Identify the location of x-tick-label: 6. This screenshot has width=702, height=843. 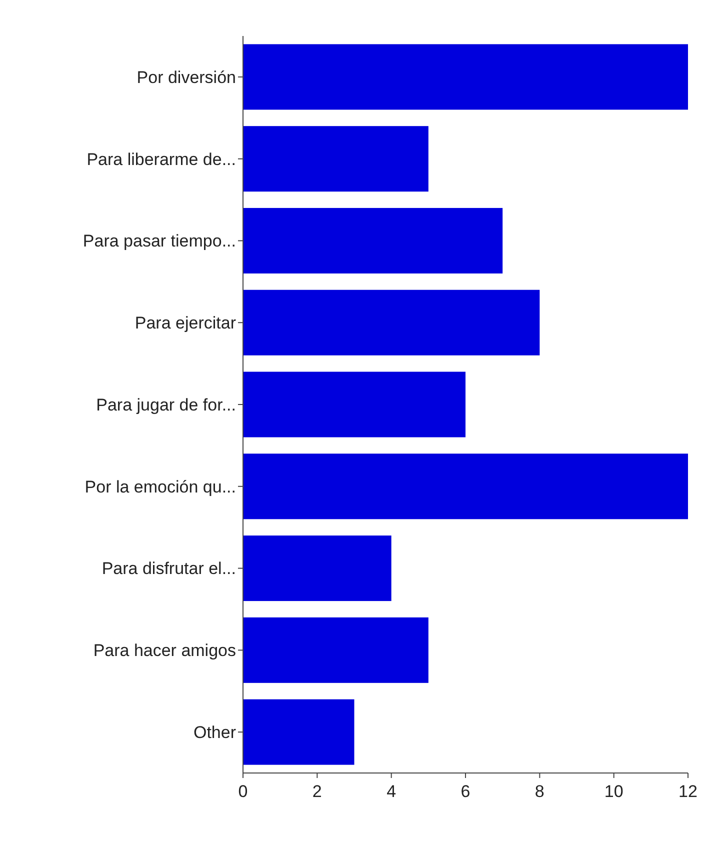
(465, 791).